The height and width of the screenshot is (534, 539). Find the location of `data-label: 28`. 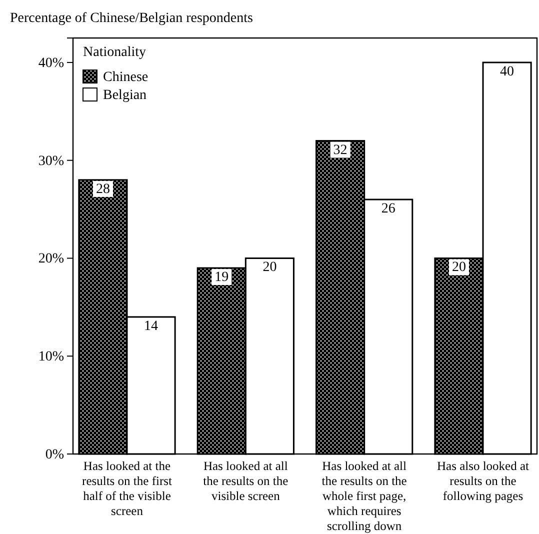

data-label: 28 is located at coordinates (103, 189).